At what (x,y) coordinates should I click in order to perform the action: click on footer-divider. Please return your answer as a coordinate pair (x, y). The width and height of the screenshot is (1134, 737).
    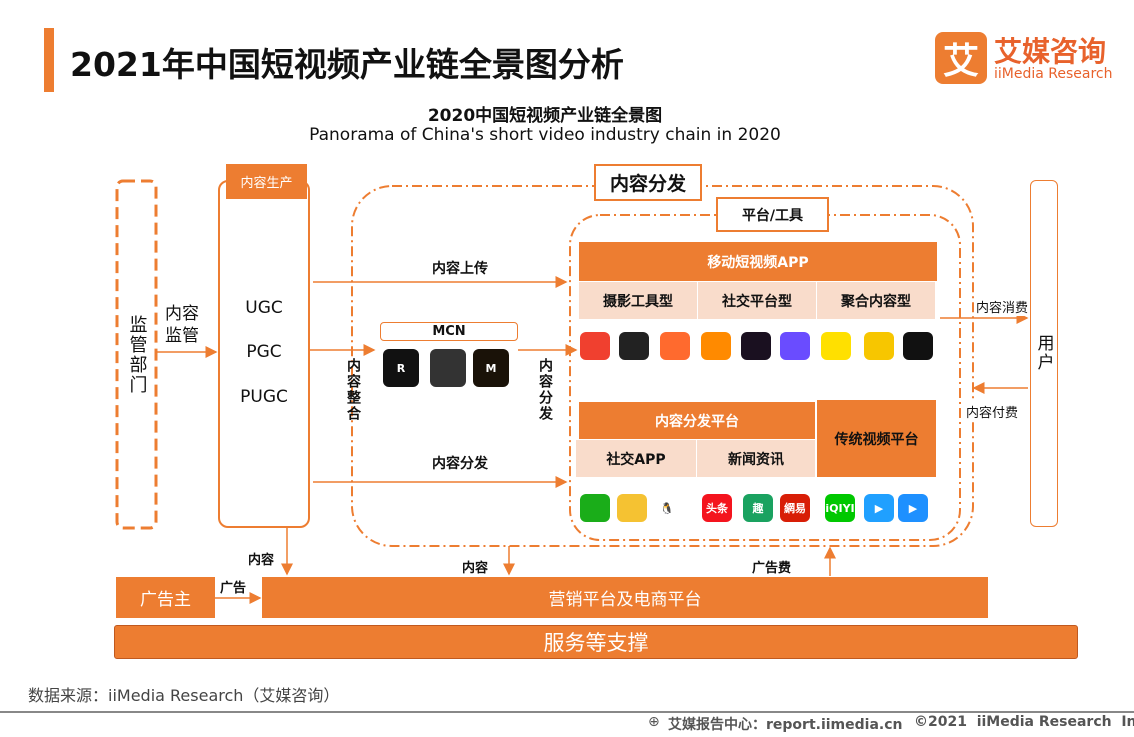
    Looking at the image, I should click on (567, 712).